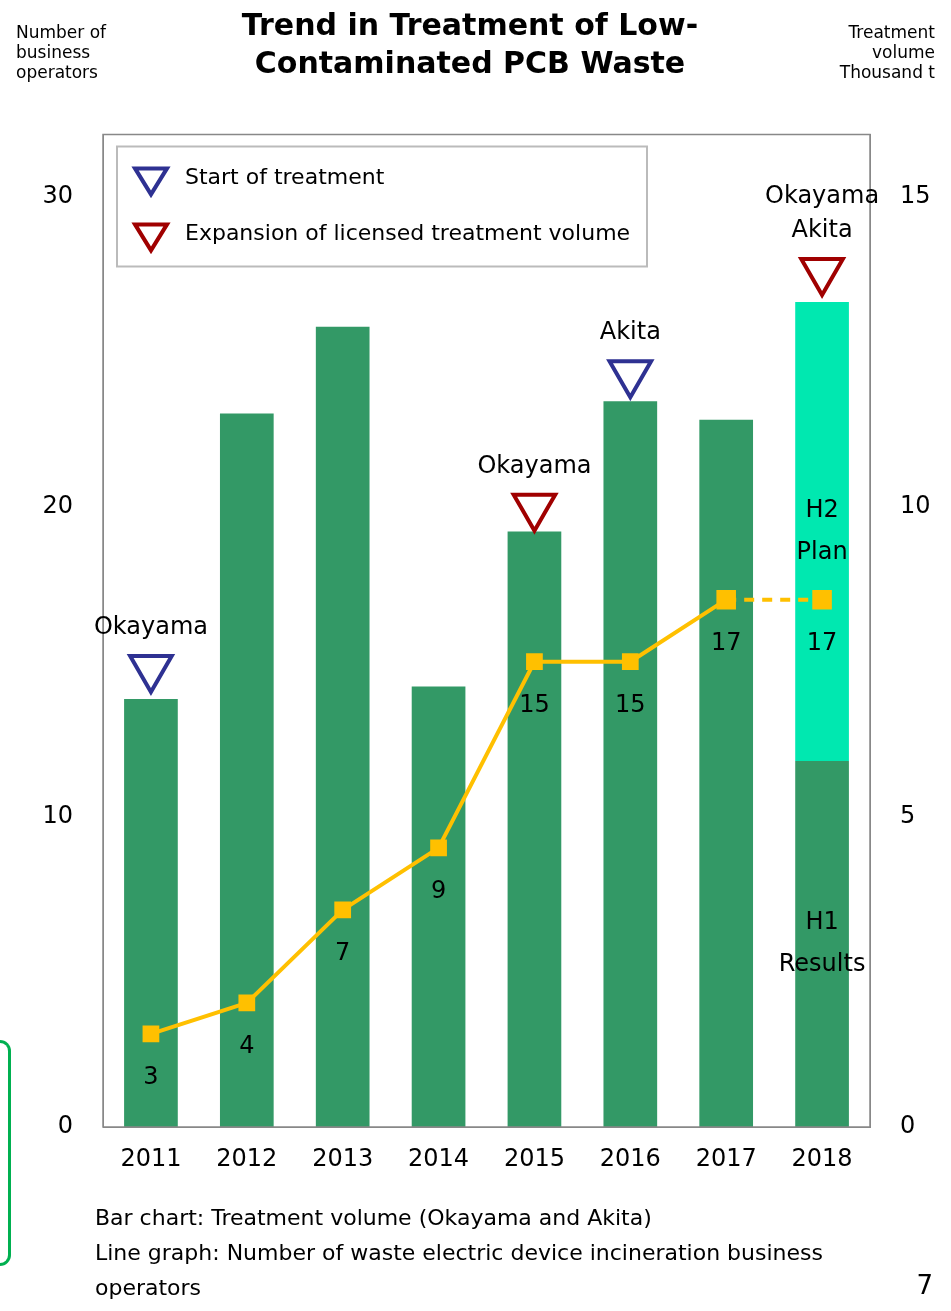 This screenshot has height=1311, width=951. Describe the element at coordinates (630, 331) in the screenshot. I see `data-label: Akita` at that location.